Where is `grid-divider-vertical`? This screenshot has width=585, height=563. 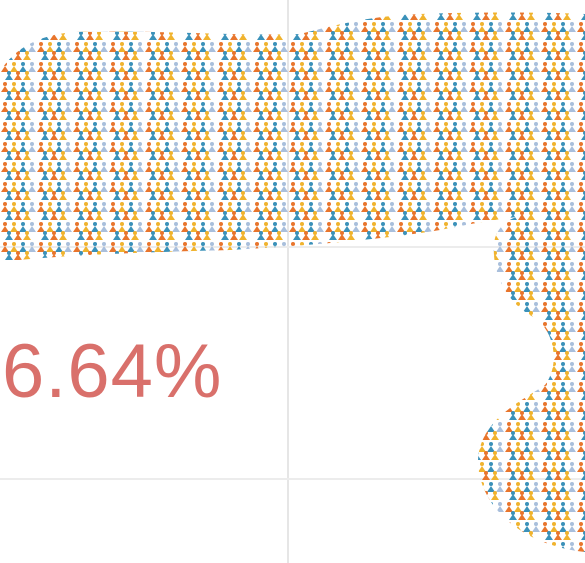
grid-divider-vertical is located at coordinates (288, 281).